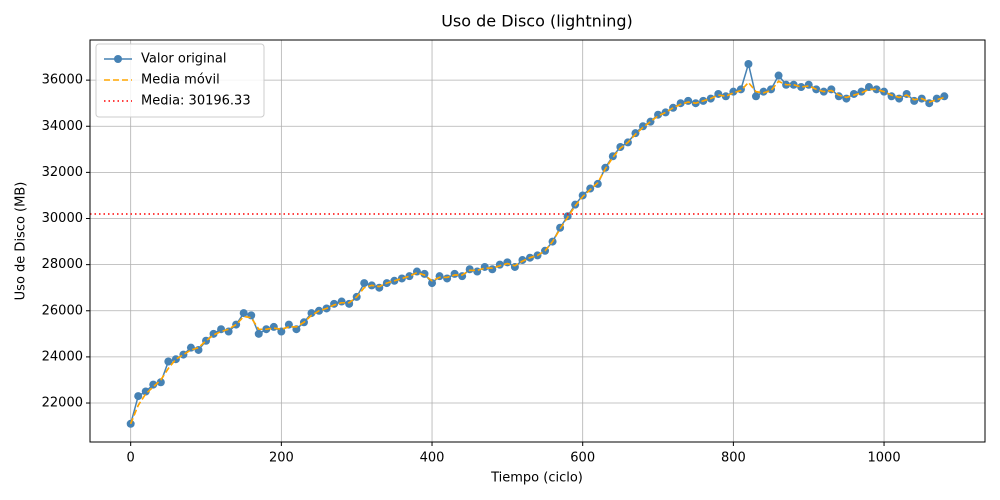 Image resolution: width=1000 pixels, height=500 pixels. I want to click on legend-box, so click(180, 80).